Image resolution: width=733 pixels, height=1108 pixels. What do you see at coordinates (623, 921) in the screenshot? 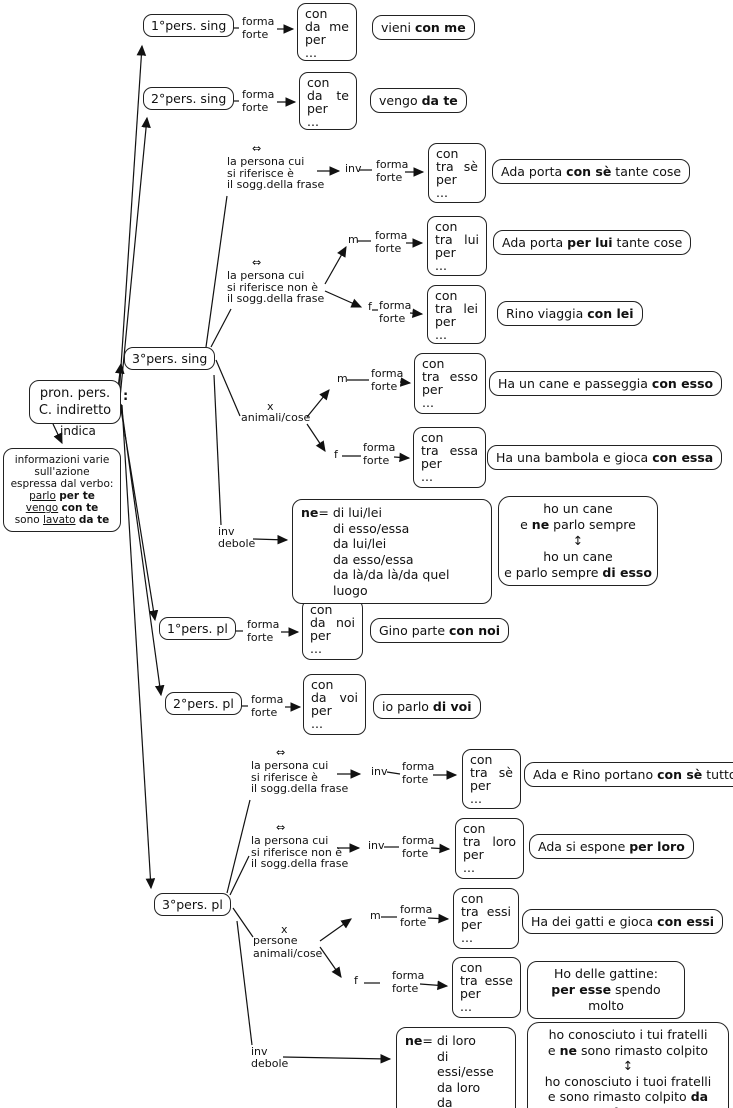
I see `example-box-essi: Ha dei gatti e gioca con essi` at bounding box center [623, 921].